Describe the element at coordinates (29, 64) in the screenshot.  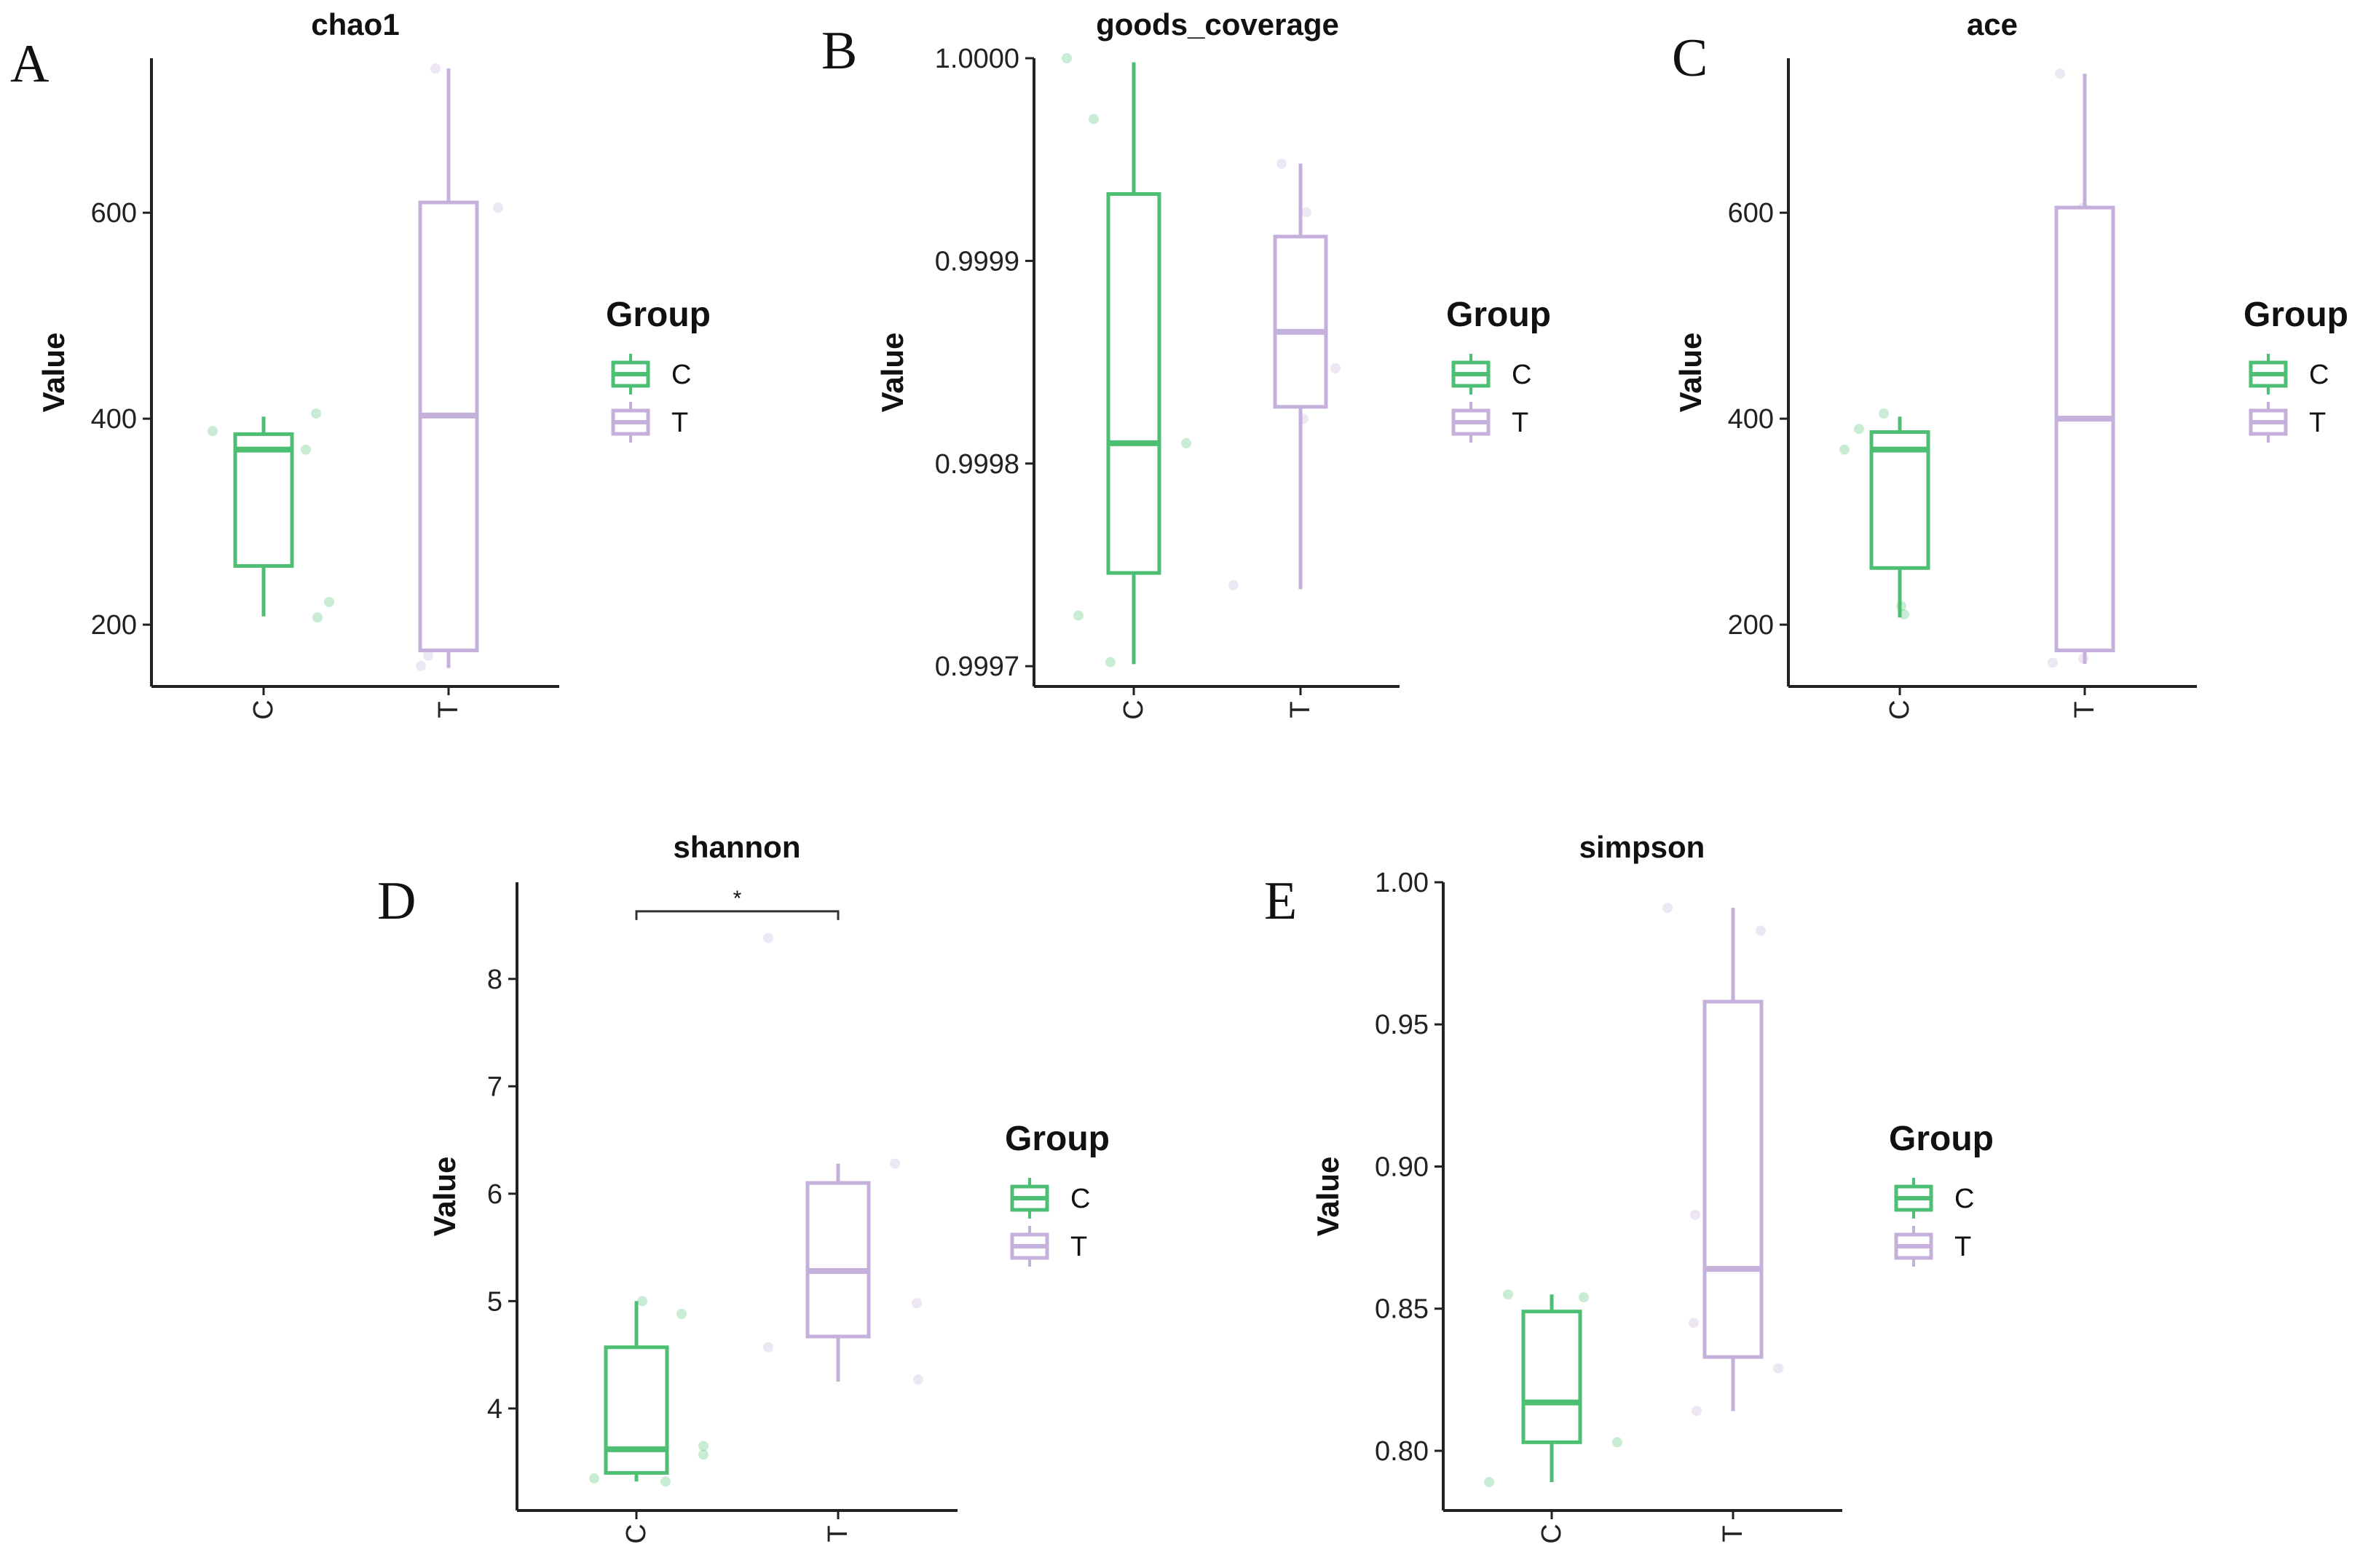
I see `panel-letter: A` at that location.